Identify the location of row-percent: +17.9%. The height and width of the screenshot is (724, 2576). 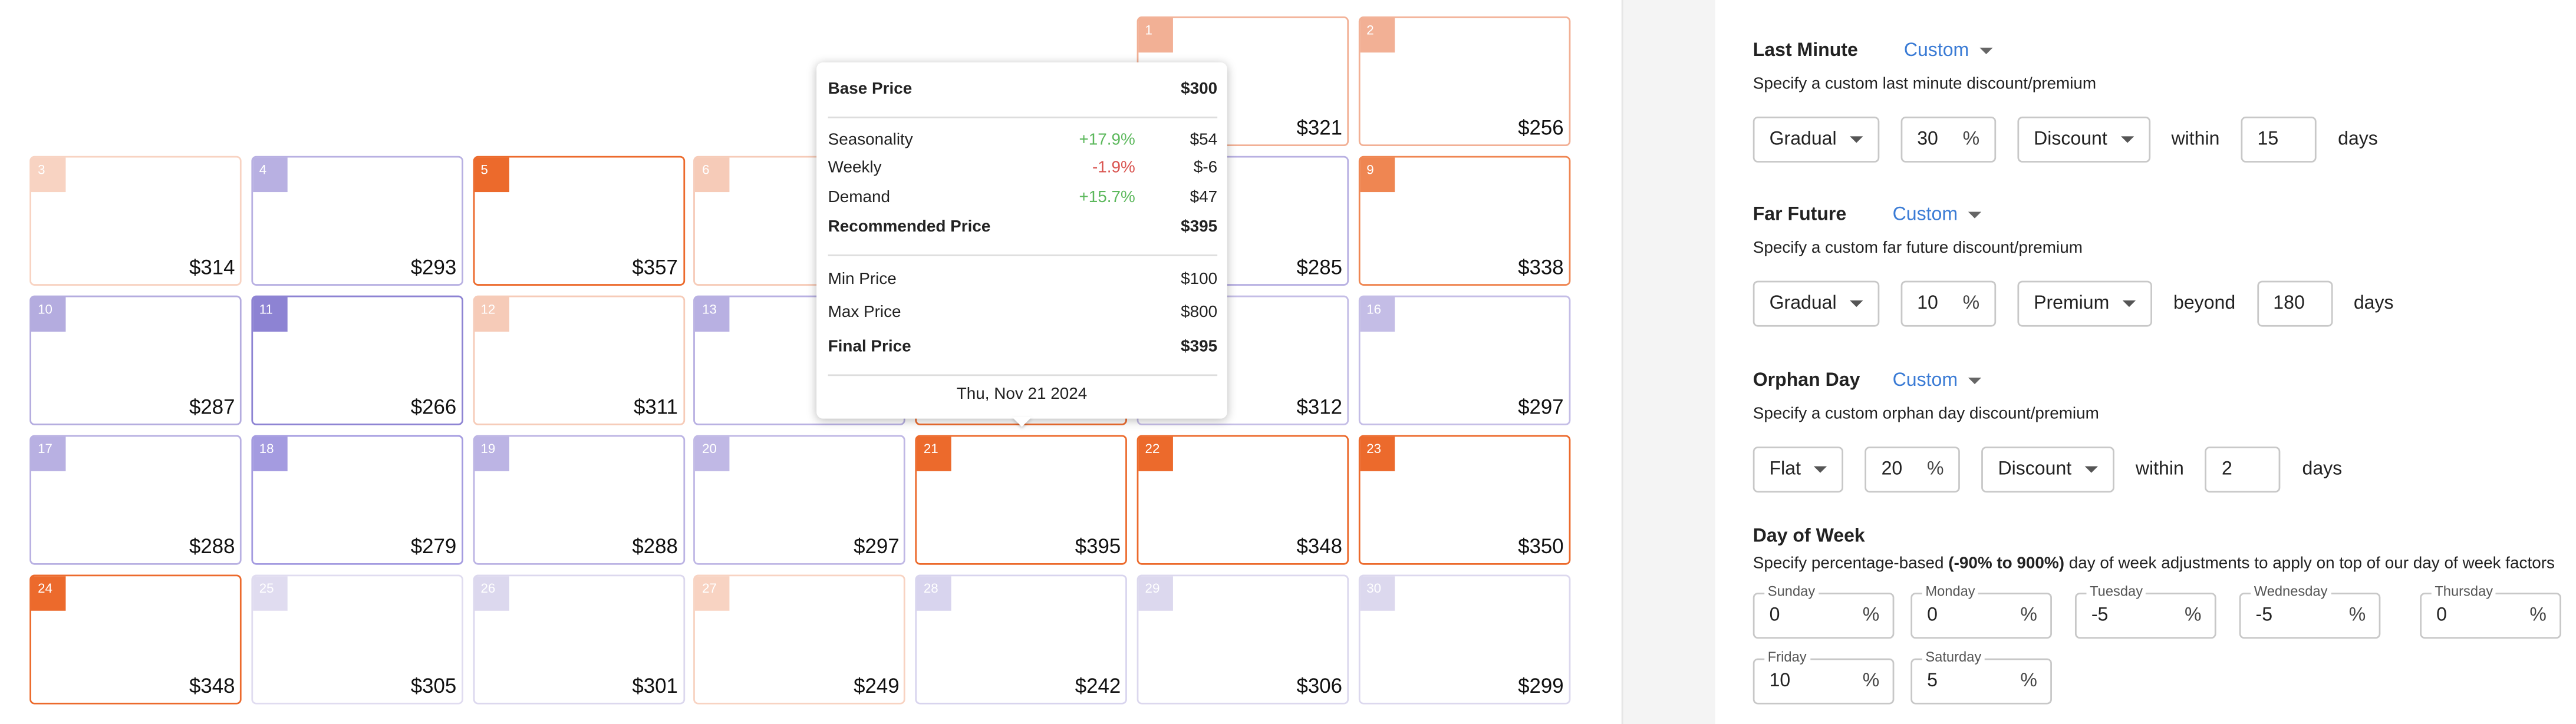
(1107, 140).